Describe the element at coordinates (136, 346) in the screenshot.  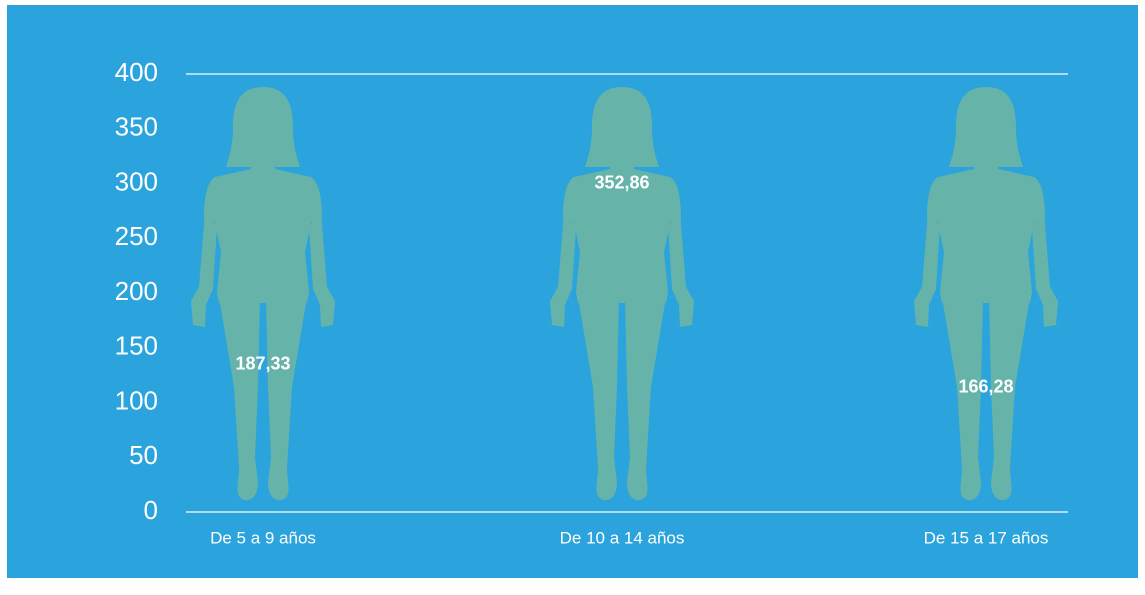
I see `y-tick-label: 150` at that location.